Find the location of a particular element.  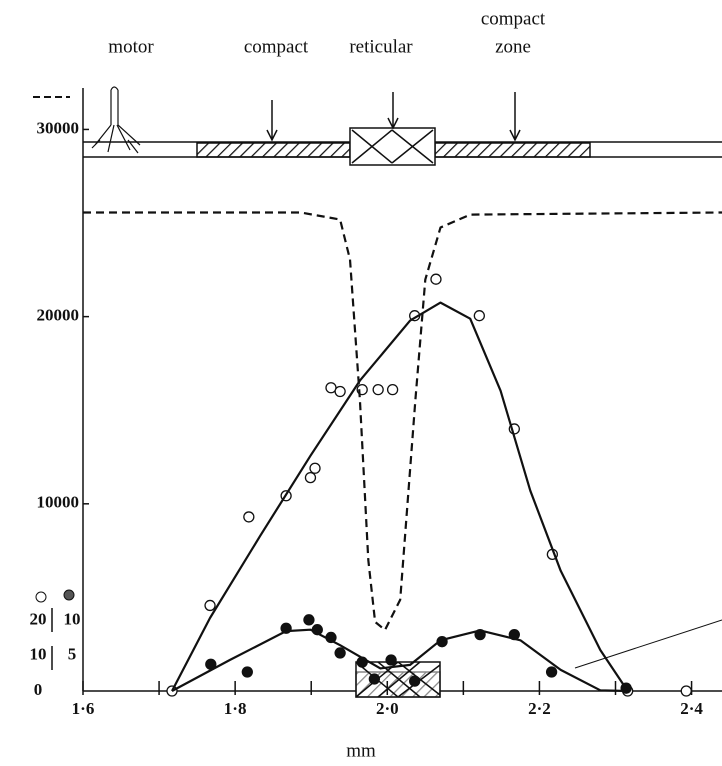

zone-label: reticular is located at coordinates (381, 46).